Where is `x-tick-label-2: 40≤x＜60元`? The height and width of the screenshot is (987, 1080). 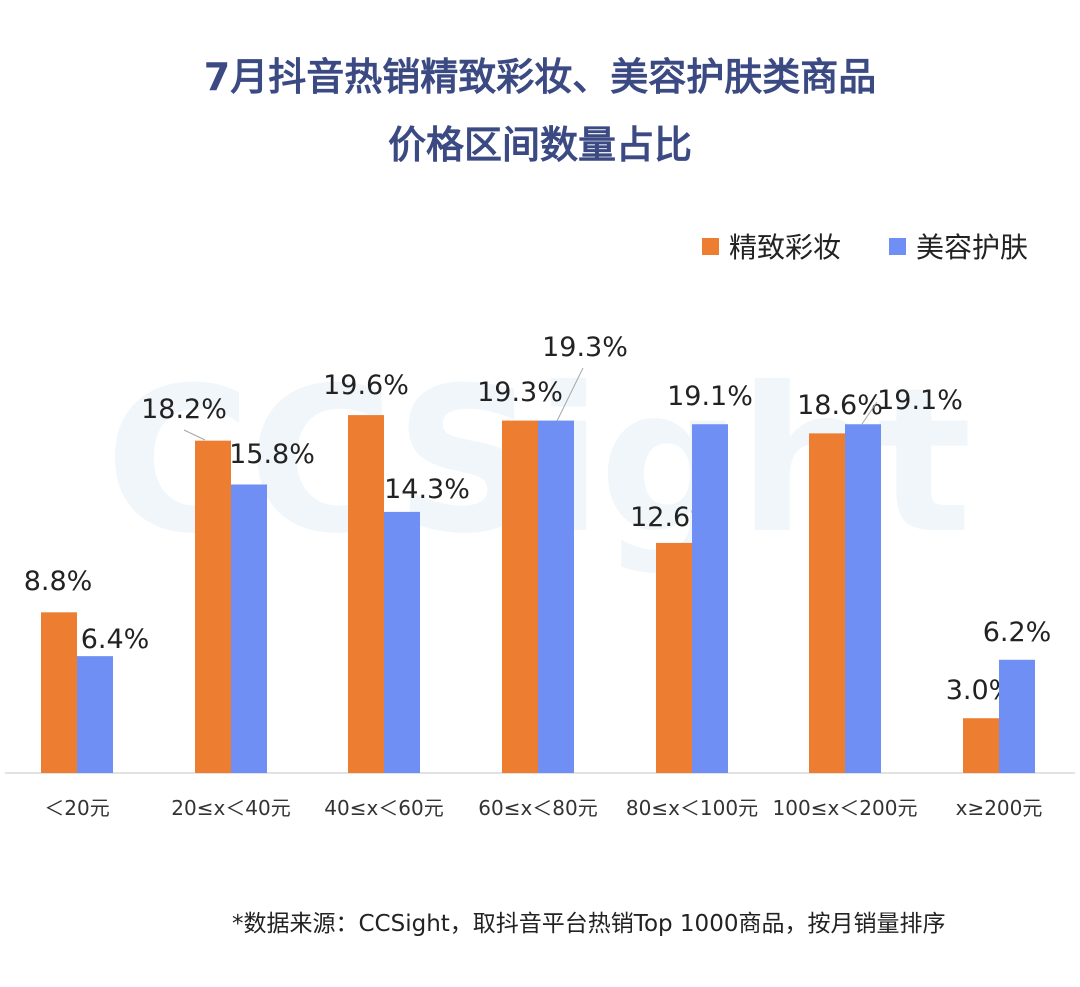
x-tick-label-2: 40≤x＜60元 is located at coordinates (384, 808).